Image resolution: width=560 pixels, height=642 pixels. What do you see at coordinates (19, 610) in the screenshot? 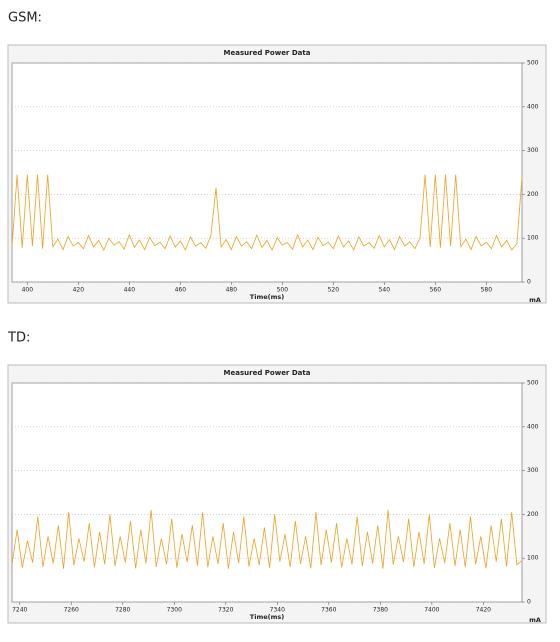
I see `x-tick-label: 7240` at bounding box center [19, 610].